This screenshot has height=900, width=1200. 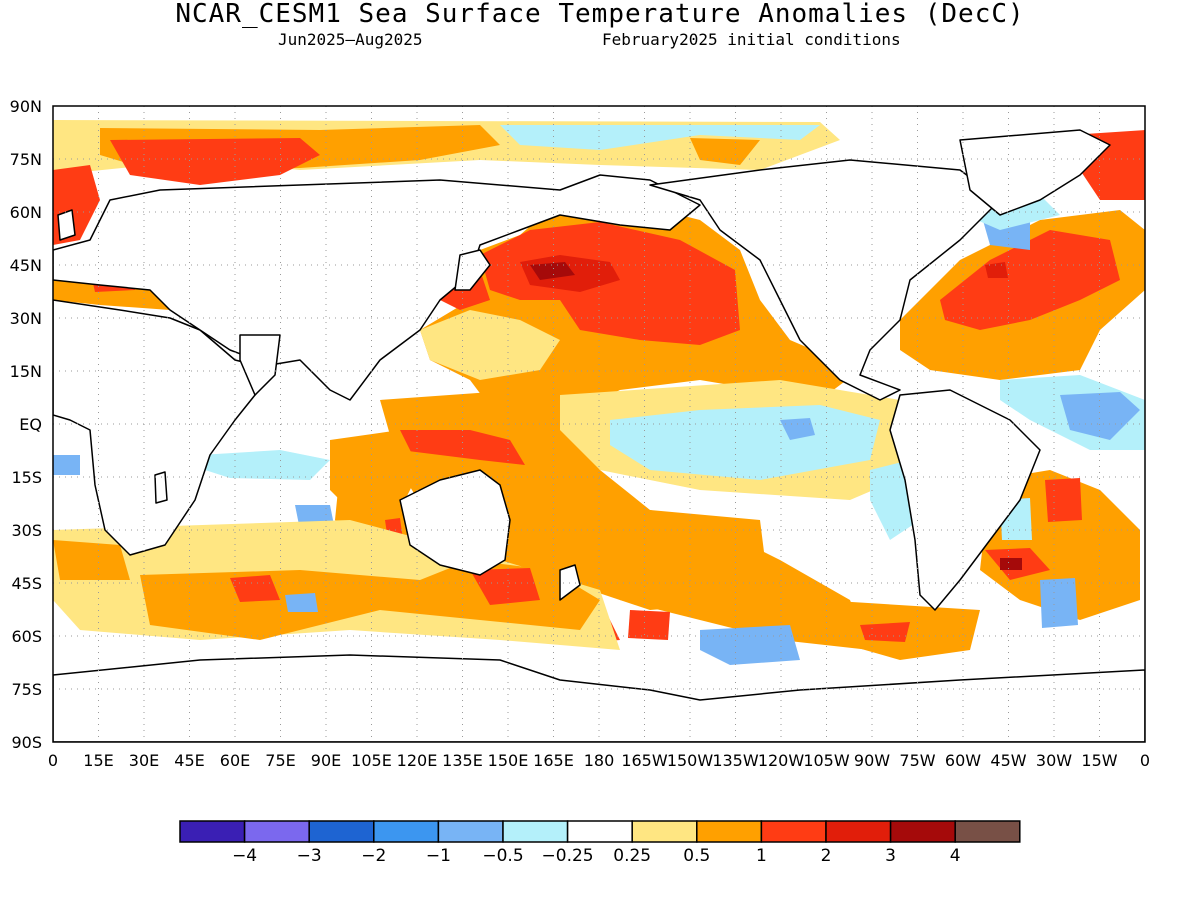 I want to click on lon-label: 165E, so click(x=553, y=760).